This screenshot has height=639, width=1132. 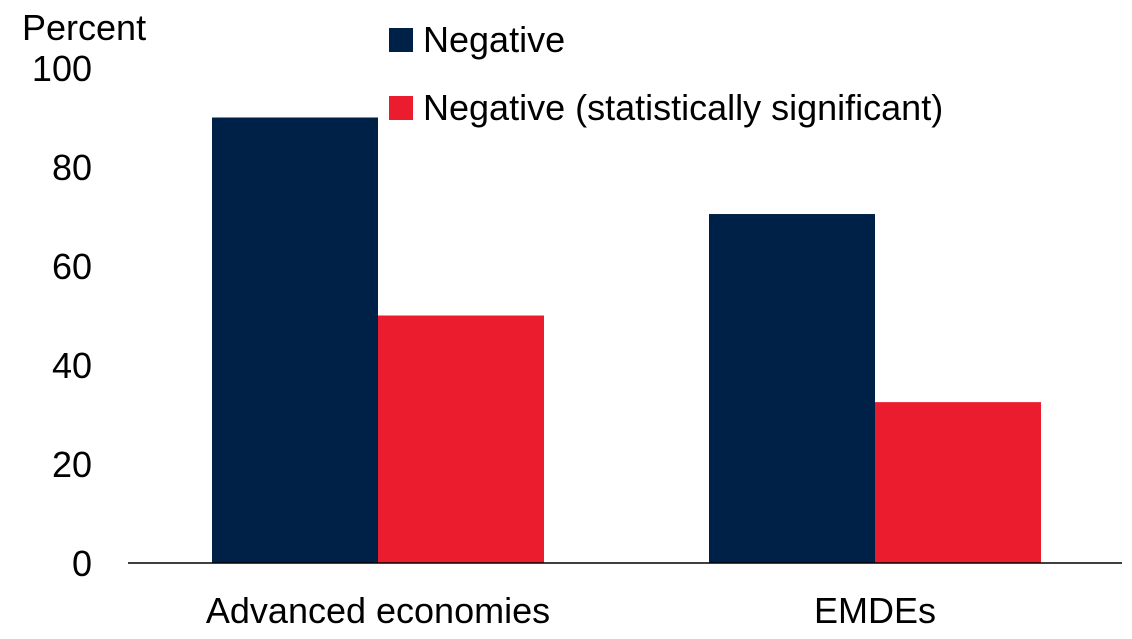 I want to click on x-category-label-emdes: EMDEs, so click(x=875, y=610).